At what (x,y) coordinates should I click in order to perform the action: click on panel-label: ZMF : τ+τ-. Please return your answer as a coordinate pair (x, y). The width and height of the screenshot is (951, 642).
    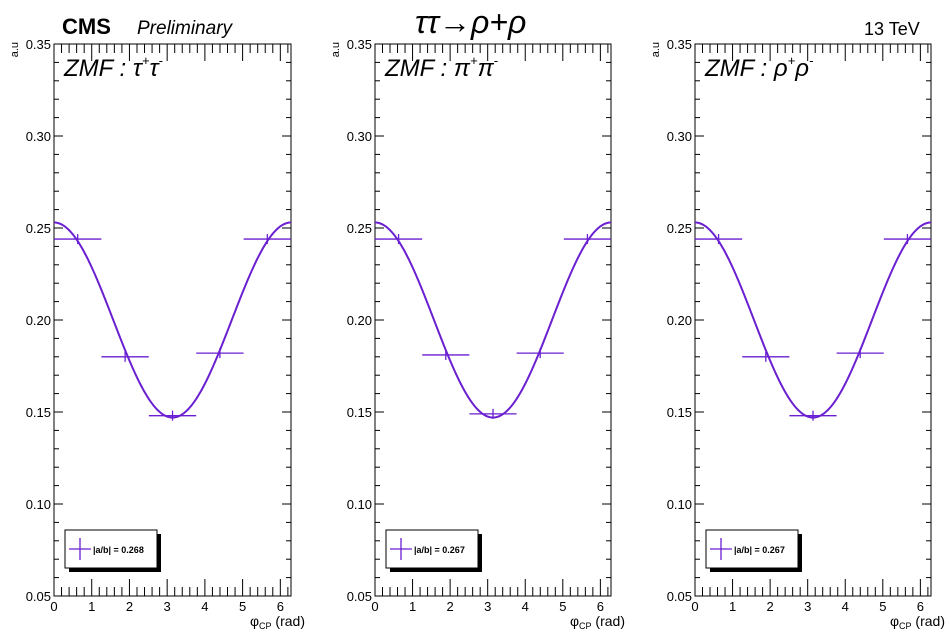
    Looking at the image, I should click on (113, 67).